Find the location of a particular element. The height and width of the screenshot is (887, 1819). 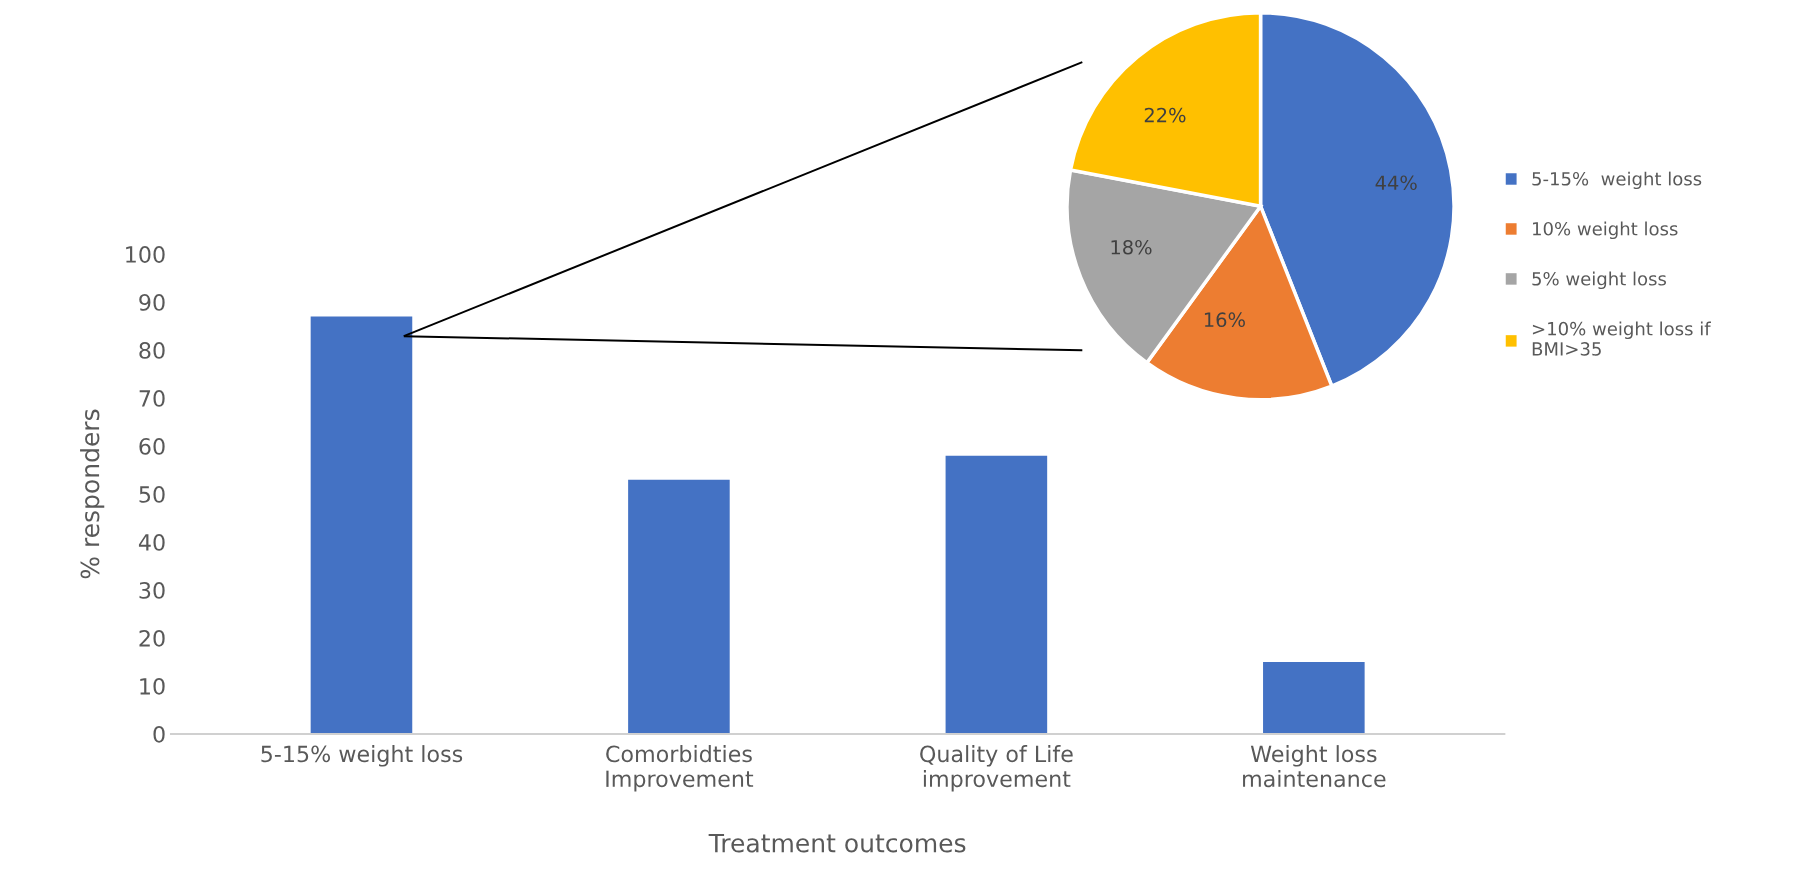

data-label: 18% is located at coordinates (1131, 247).